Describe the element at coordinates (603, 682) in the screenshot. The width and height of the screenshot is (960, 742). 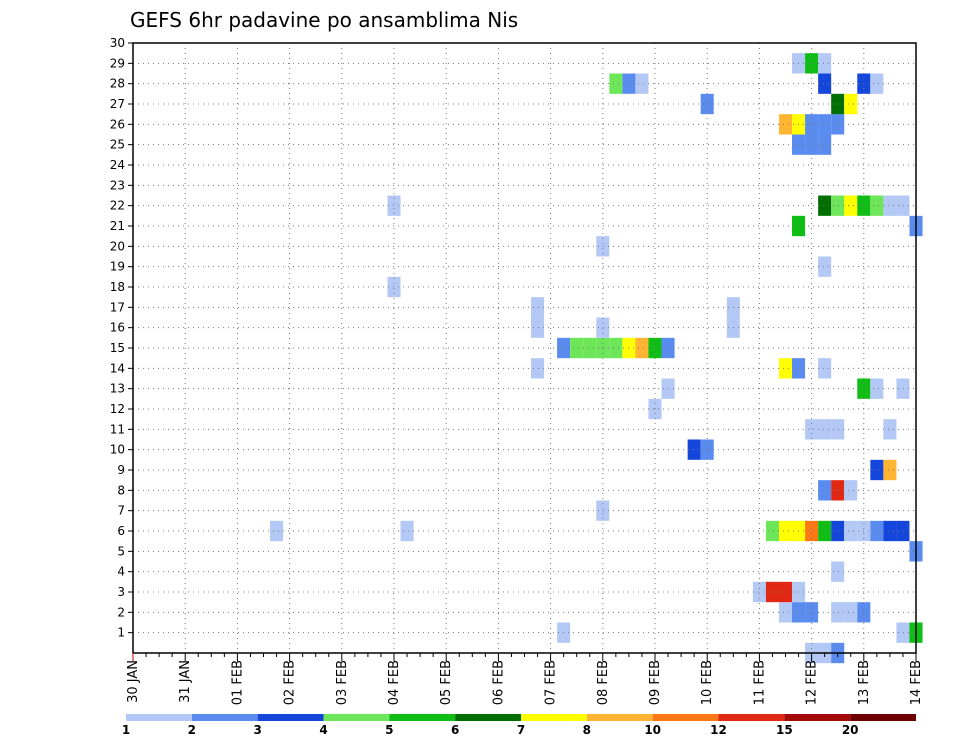
I see `x-tick-label-9: 08 FEB` at that location.